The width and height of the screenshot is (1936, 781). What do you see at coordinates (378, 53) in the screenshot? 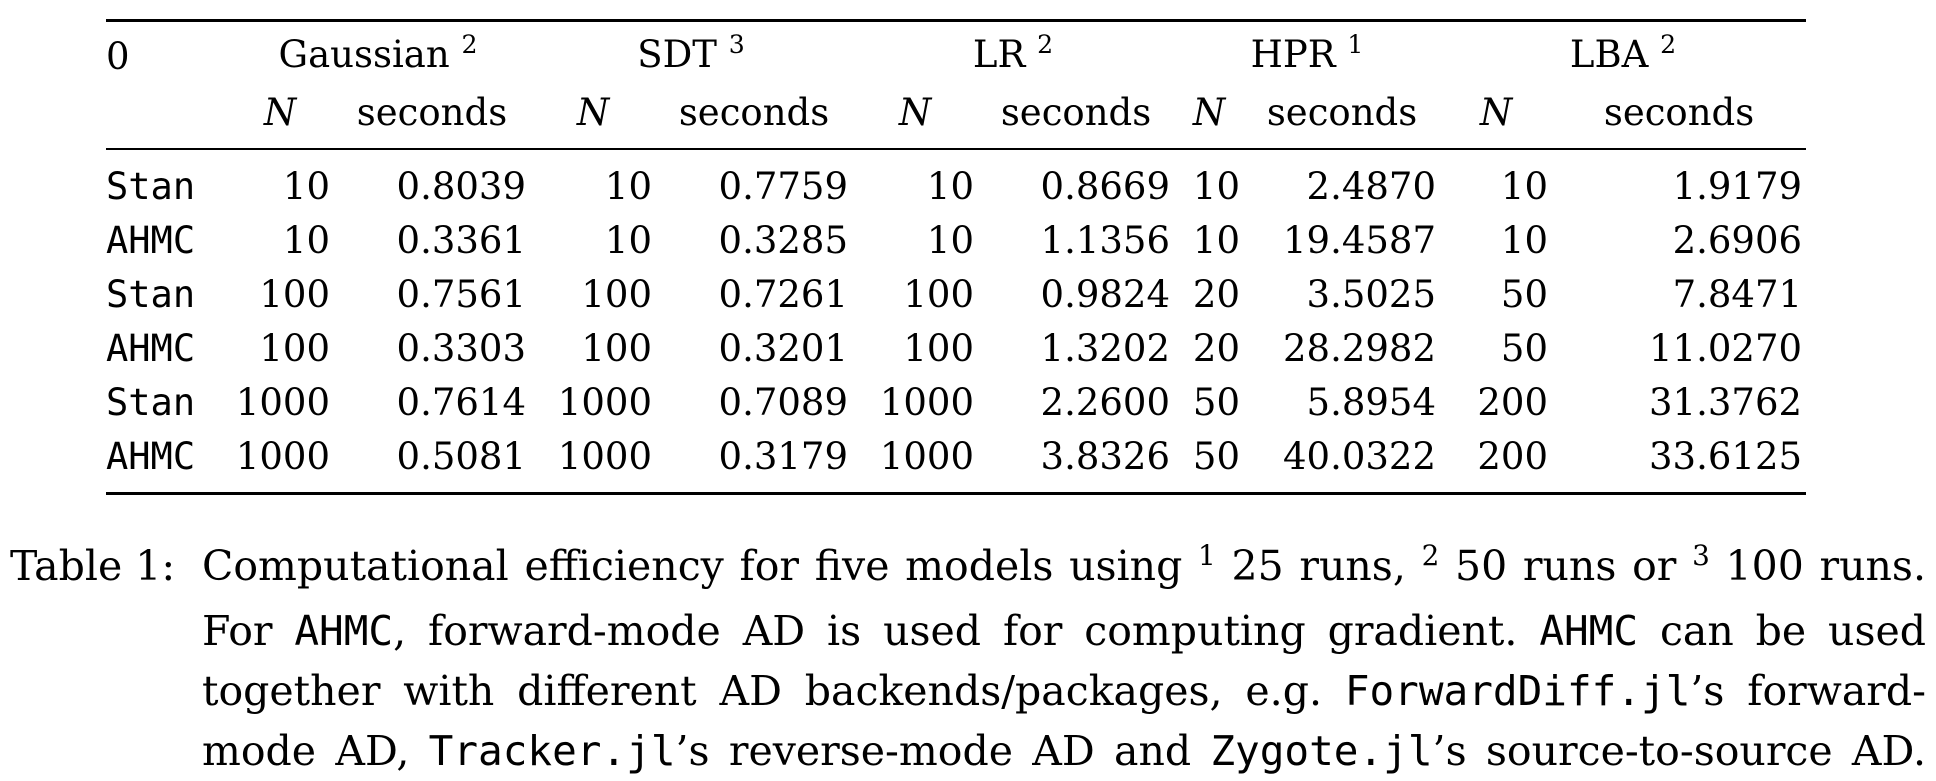
I see `group-header-gaussian: Gaussian 2` at bounding box center [378, 53].